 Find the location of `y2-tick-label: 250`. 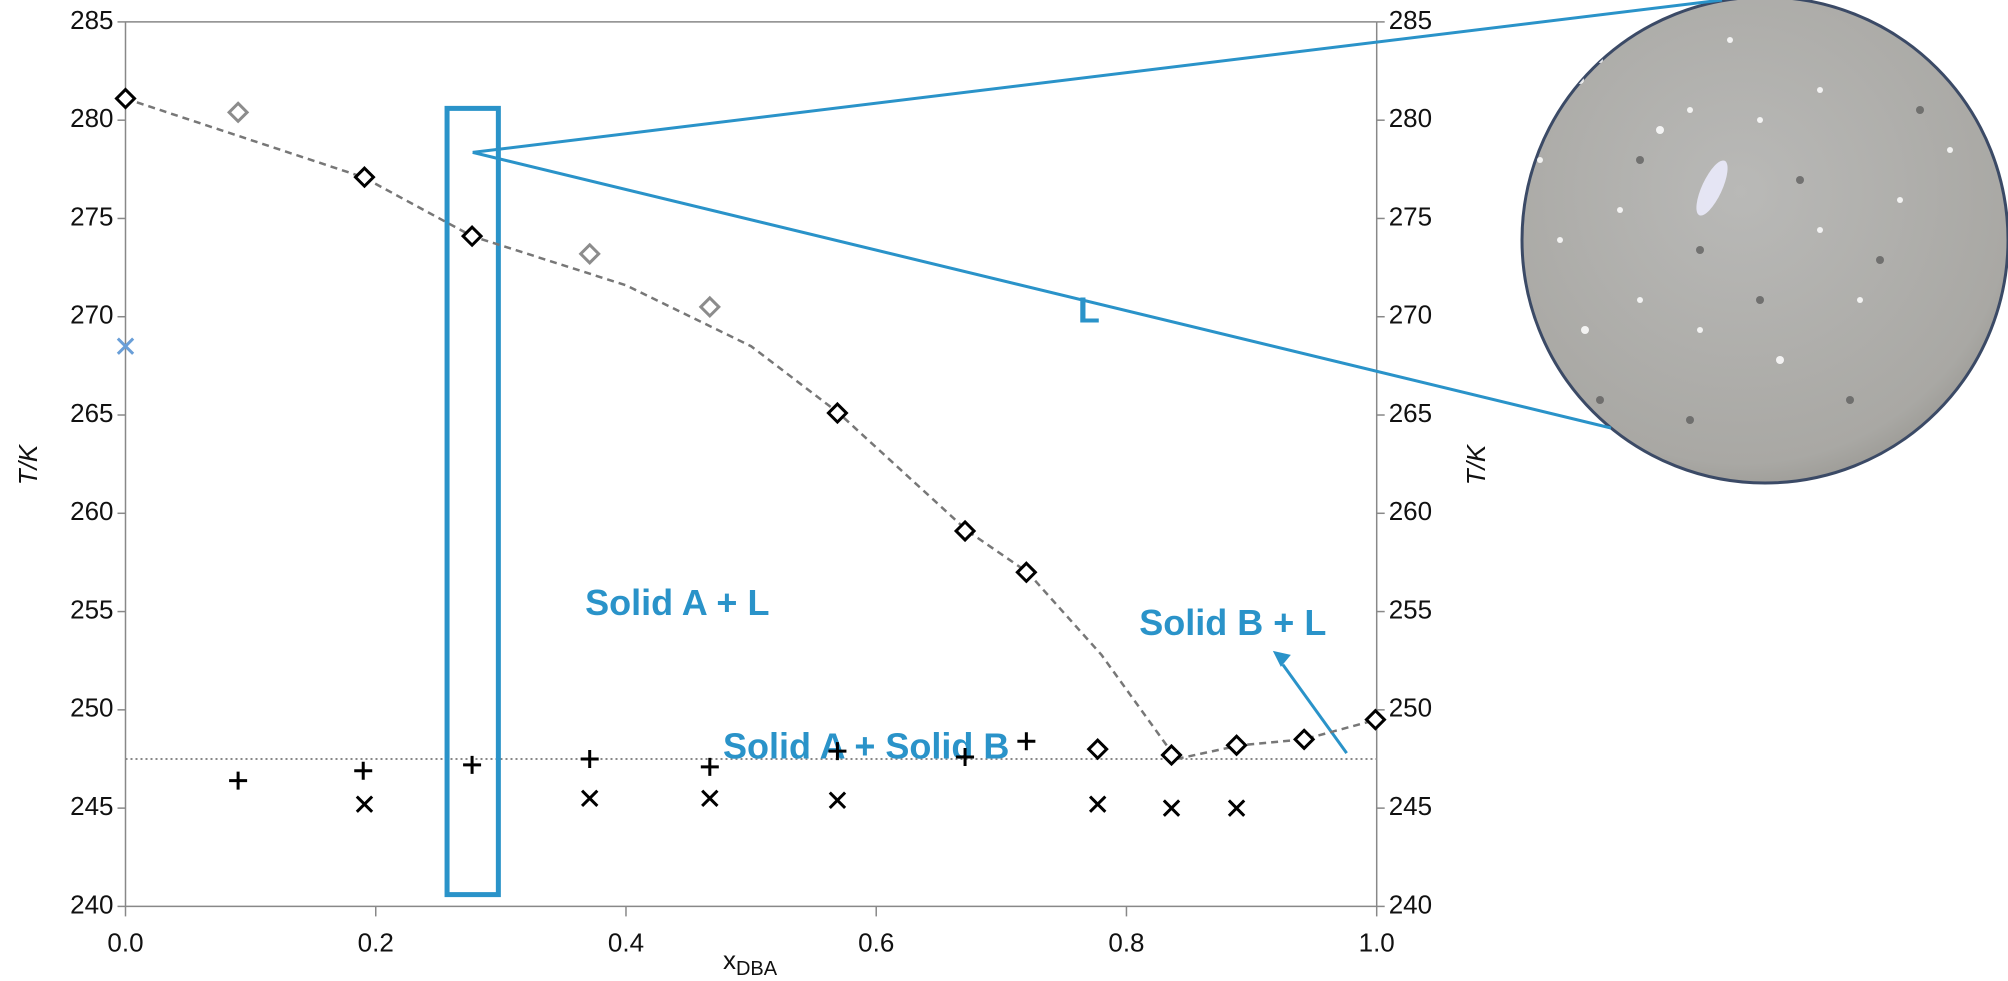

y2-tick-label: 250 is located at coordinates (1410, 708).